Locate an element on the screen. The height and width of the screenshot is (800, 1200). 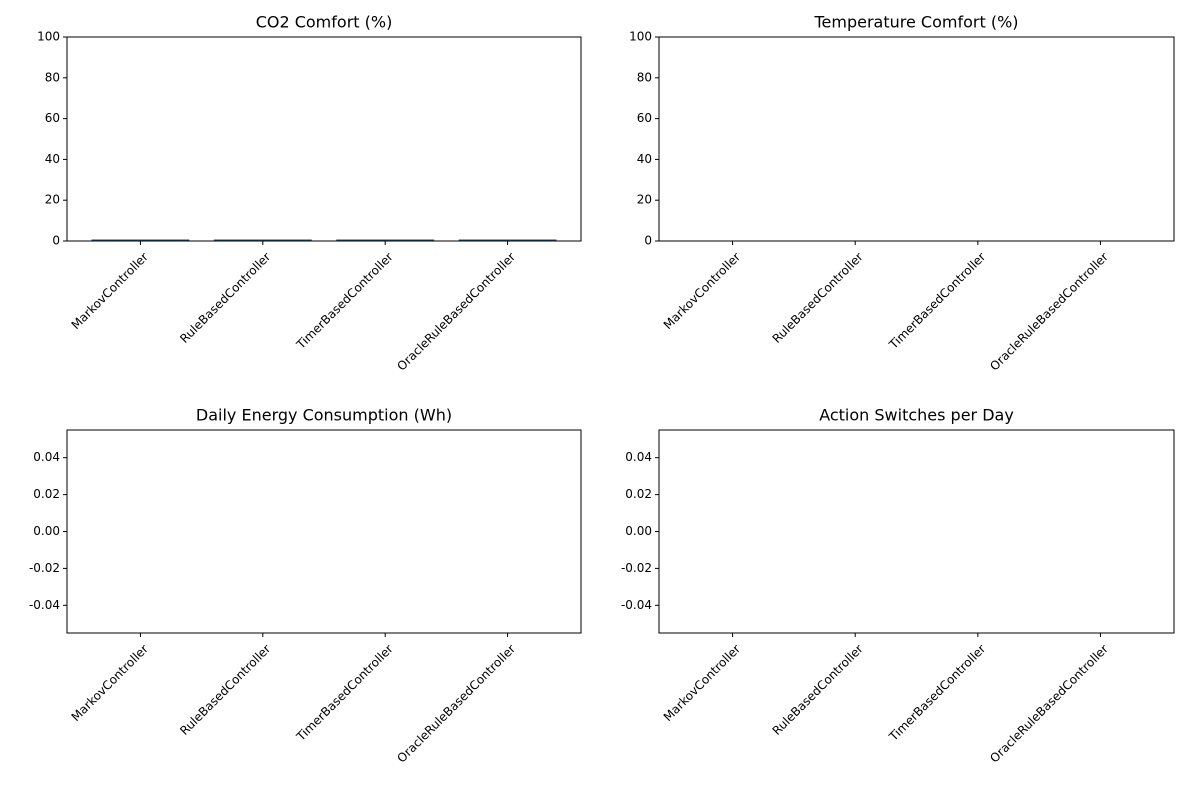
chart-title: Daily Energy Consumption (Wh) is located at coordinates (324, 415).